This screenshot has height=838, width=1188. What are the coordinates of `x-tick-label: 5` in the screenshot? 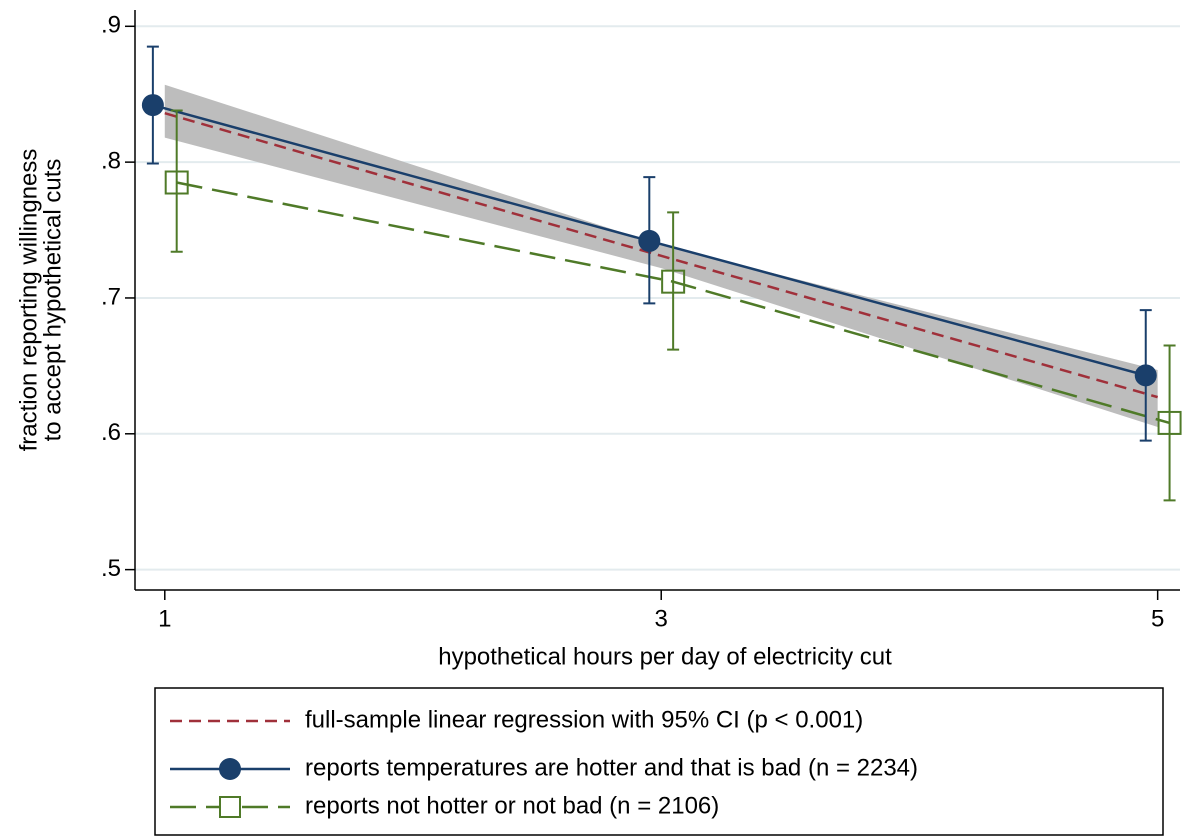 It's located at (1157, 618).